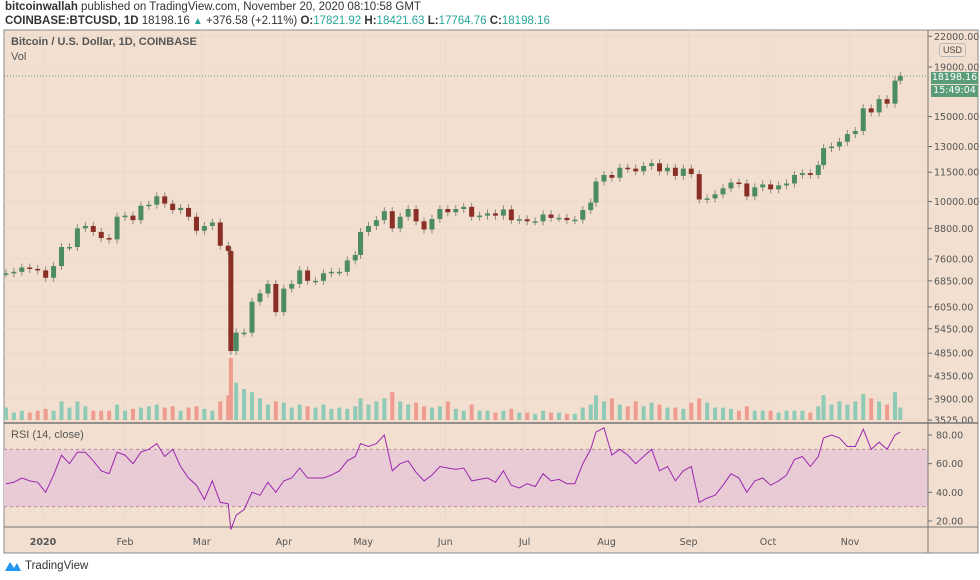 This screenshot has width=980, height=580. What do you see at coordinates (850, 542) in the screenshot?
I see `x-tick-label: Nov` at bounding box center [850, 542].